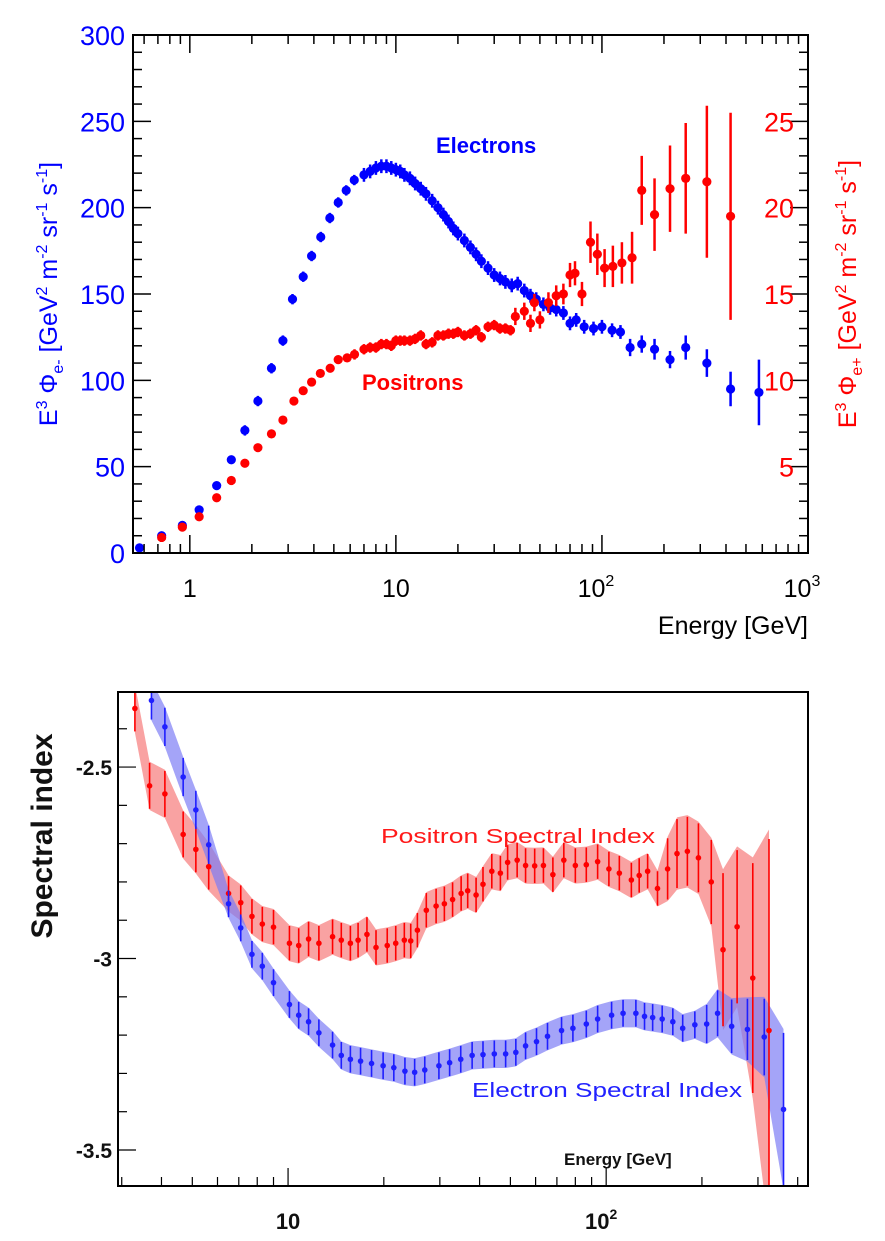 The image size is (885, 1241). I want to click on flux-x-tick-label: 102, so click(596, 588).